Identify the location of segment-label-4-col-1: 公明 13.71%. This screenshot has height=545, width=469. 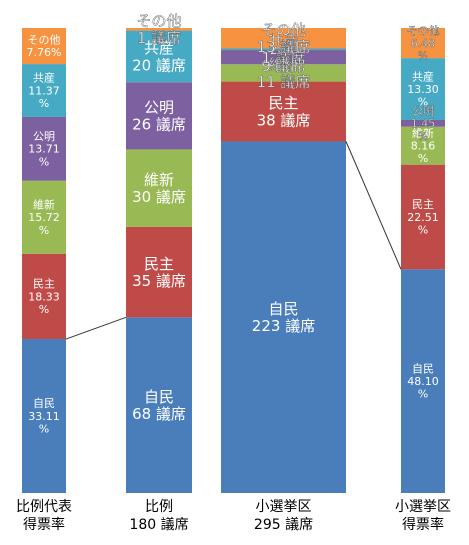
(44, 149).